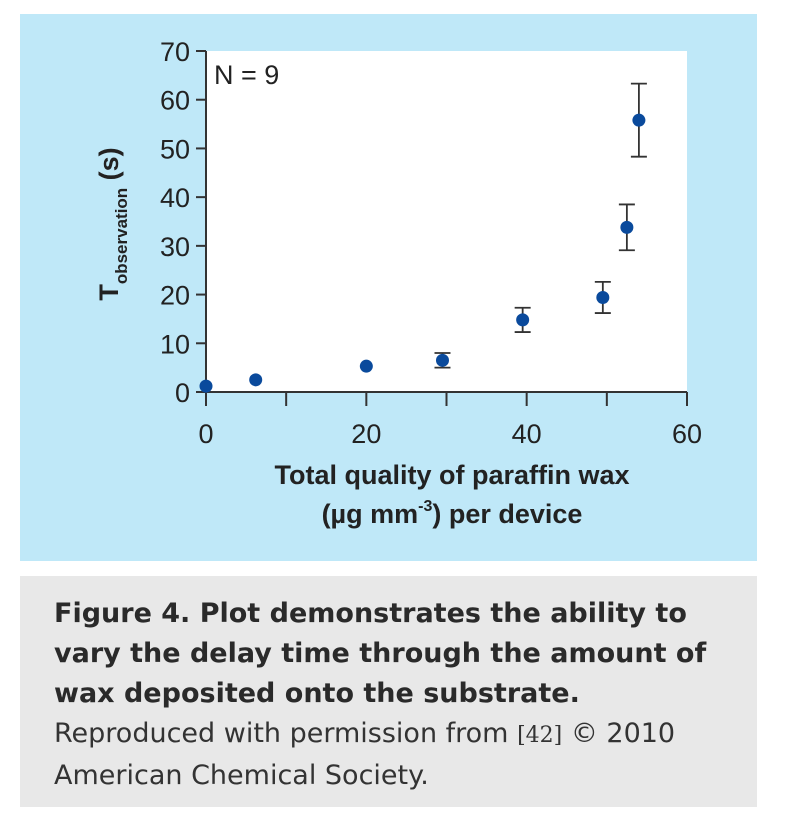 This screenshot has height=840, width=792. Describe the element at coordinates (175, 52) in the screenshot. I see `y-tick-label: 70` at that location.